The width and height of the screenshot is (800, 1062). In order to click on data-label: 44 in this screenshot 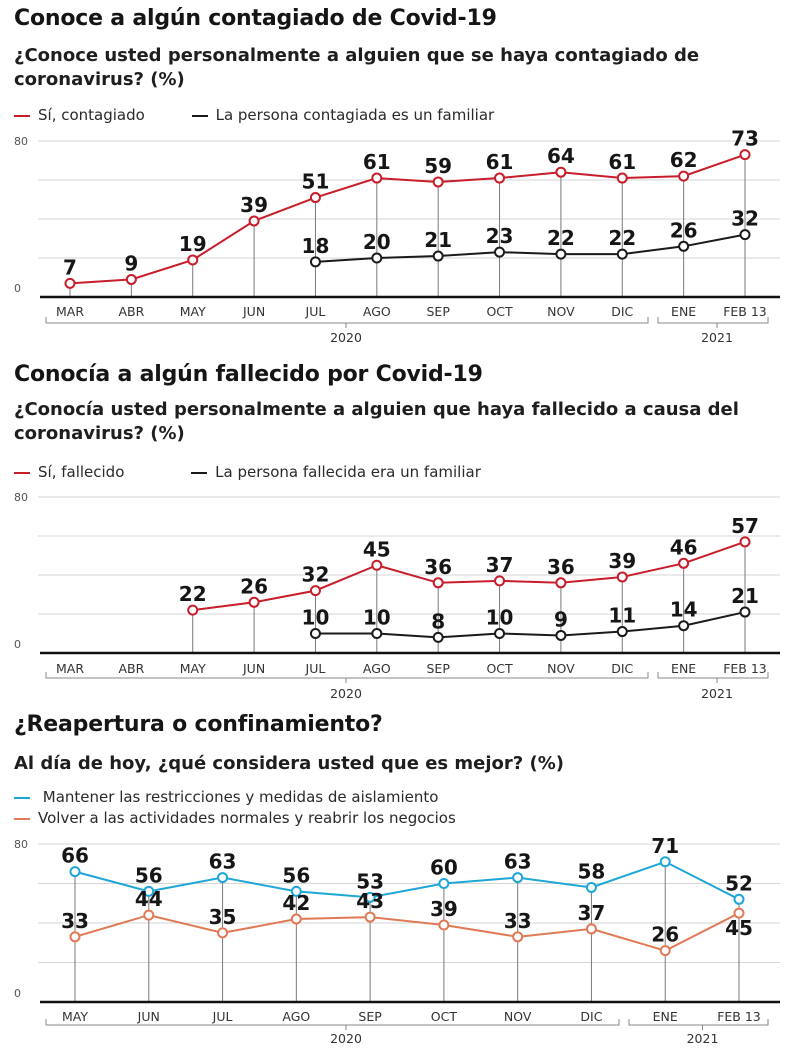, I will do `click(149, 899)`.